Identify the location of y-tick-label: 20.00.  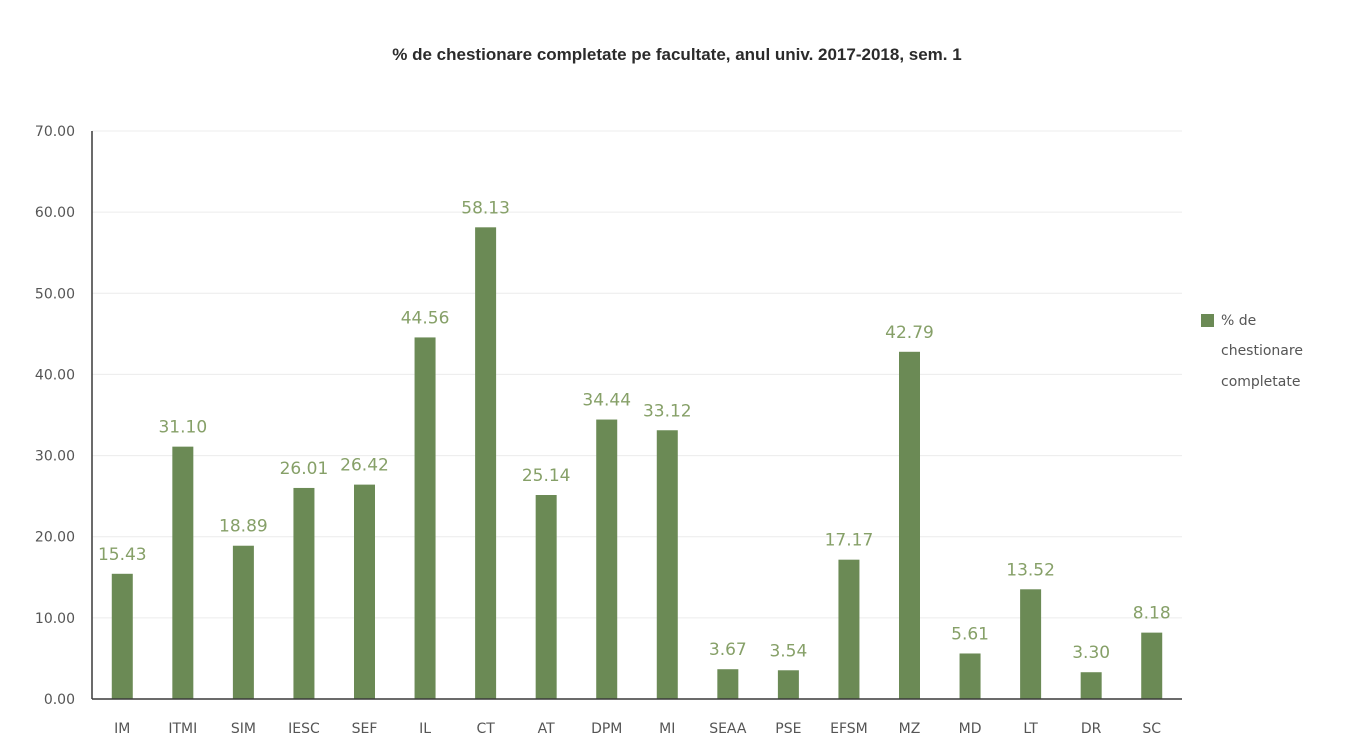
(55, 538).